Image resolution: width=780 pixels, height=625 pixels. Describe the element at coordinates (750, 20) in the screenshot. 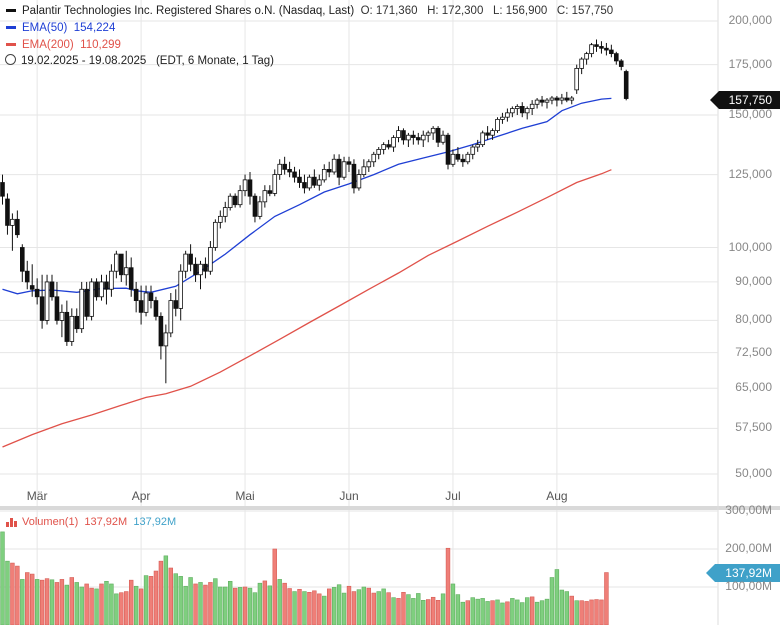

I see `price-tick-label: 200,000` at that location.